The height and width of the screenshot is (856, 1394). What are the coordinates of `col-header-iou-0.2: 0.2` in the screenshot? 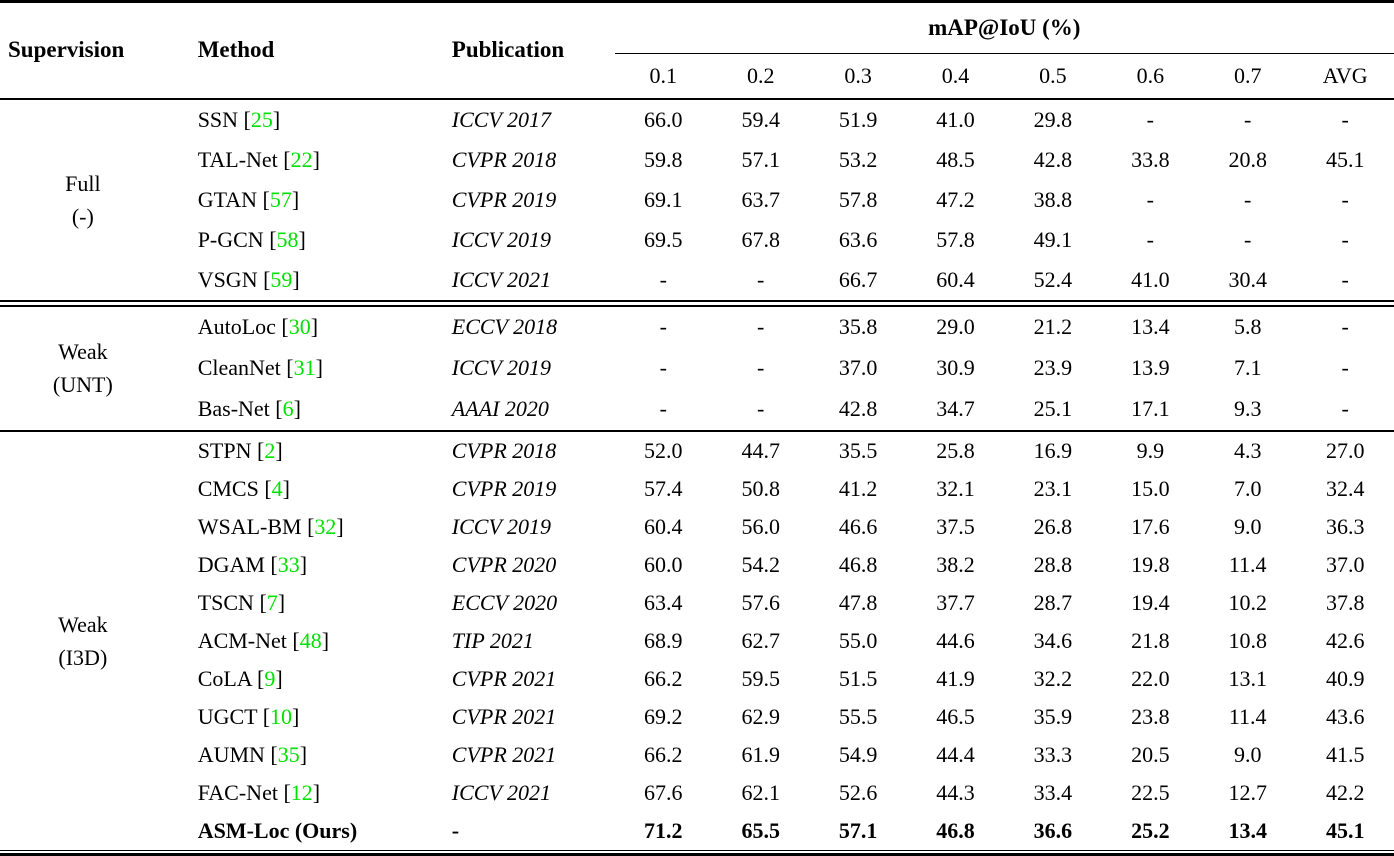 It's located at (760, 76).